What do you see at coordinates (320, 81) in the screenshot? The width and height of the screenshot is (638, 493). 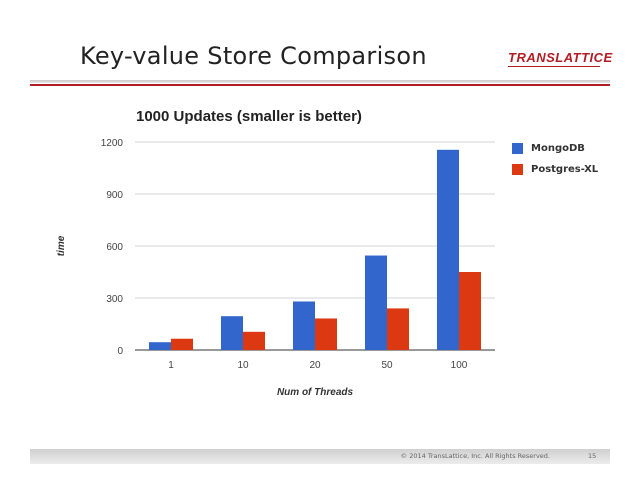 I see `header-divider` at bounding box center [320, 81].